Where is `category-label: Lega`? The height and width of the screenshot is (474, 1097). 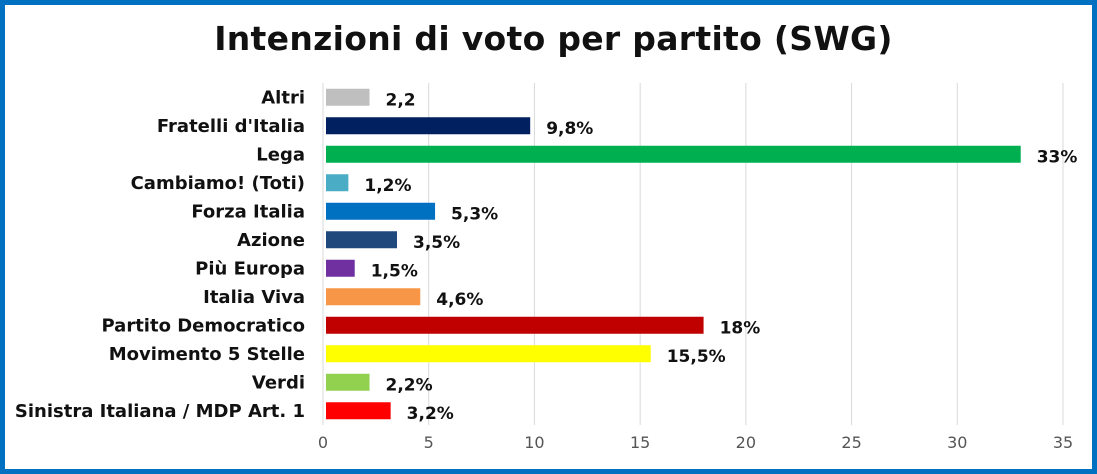
category-label: Lega is located at coordinates (280, 154).